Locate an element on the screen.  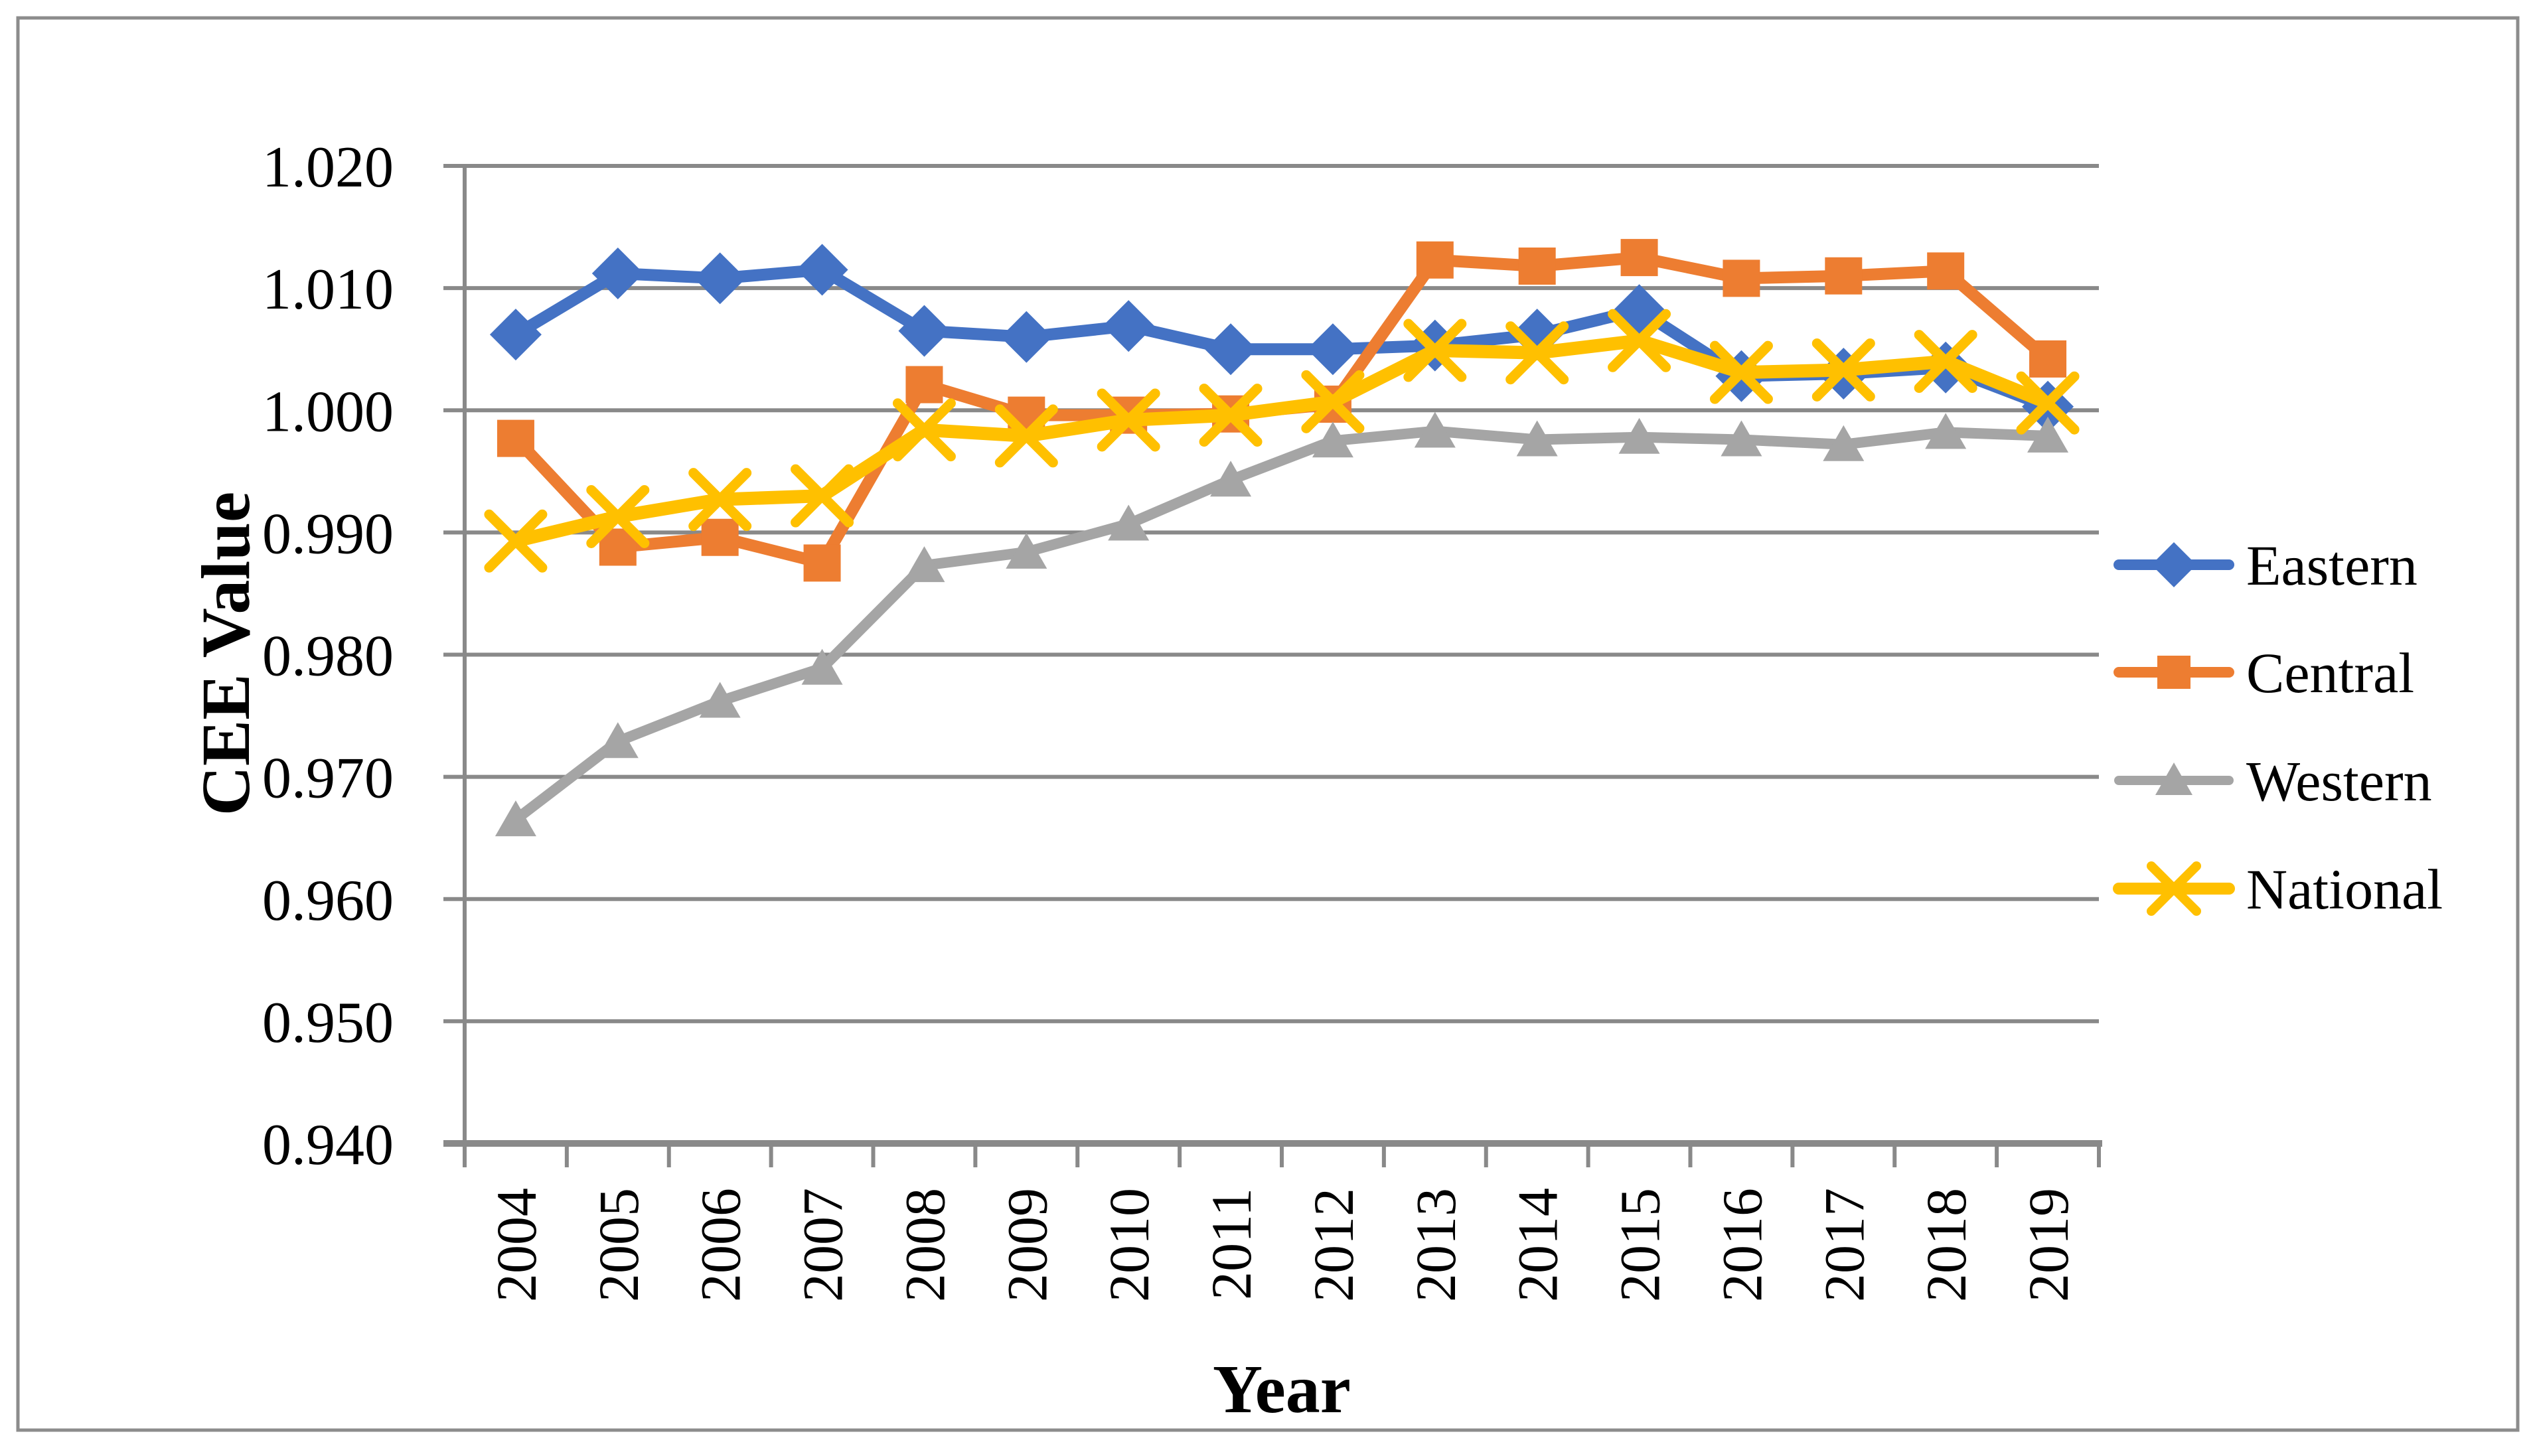
legend: Eastern Central Western National is located at coordinates (2278, 727).